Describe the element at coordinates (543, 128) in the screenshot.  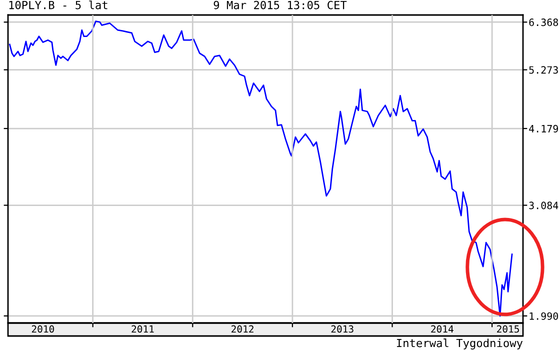
I see `y-tick-label: 4.179` at that location.